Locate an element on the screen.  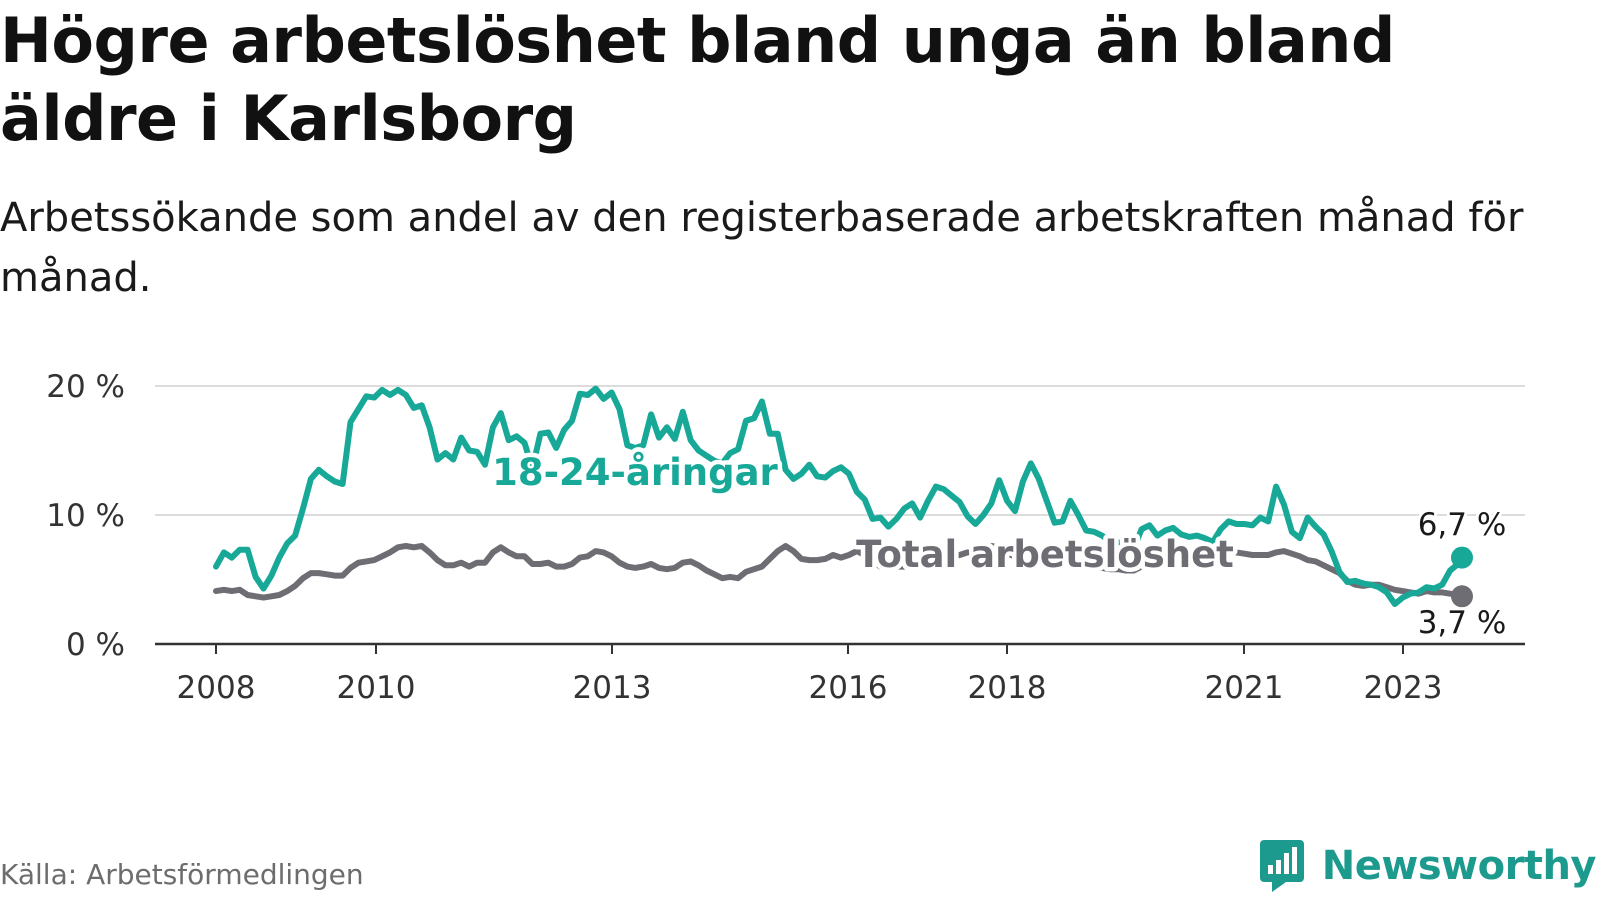
y-tick-label-10: 10 % is located at coordinates (85, 516).